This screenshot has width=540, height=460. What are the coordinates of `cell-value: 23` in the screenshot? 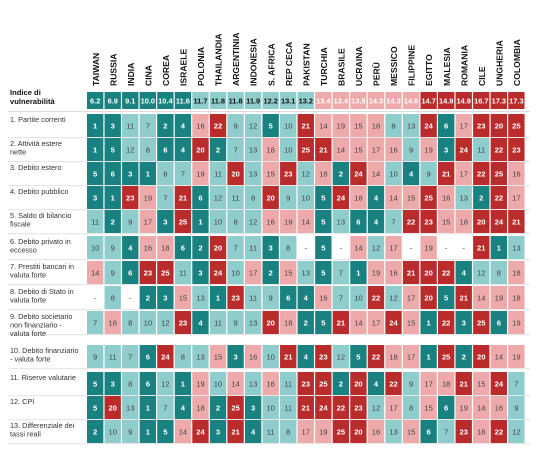 It's located at (358, 408).